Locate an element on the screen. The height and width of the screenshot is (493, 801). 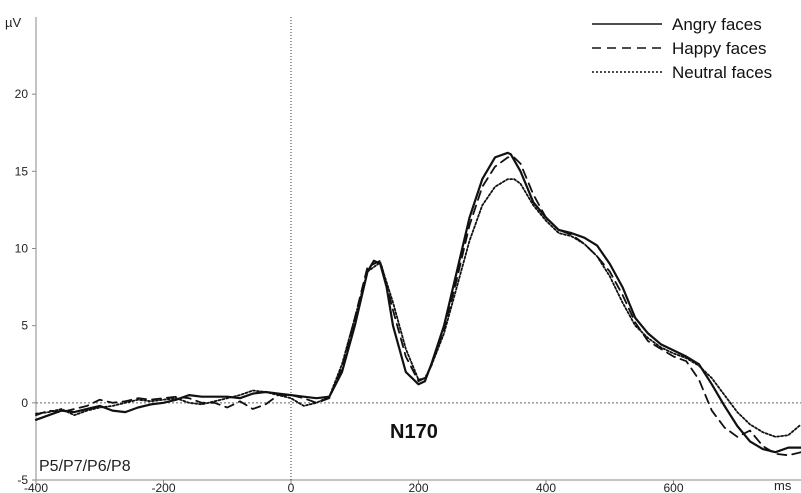
n170-annotation: N170 is located at coordinates (414, 432).